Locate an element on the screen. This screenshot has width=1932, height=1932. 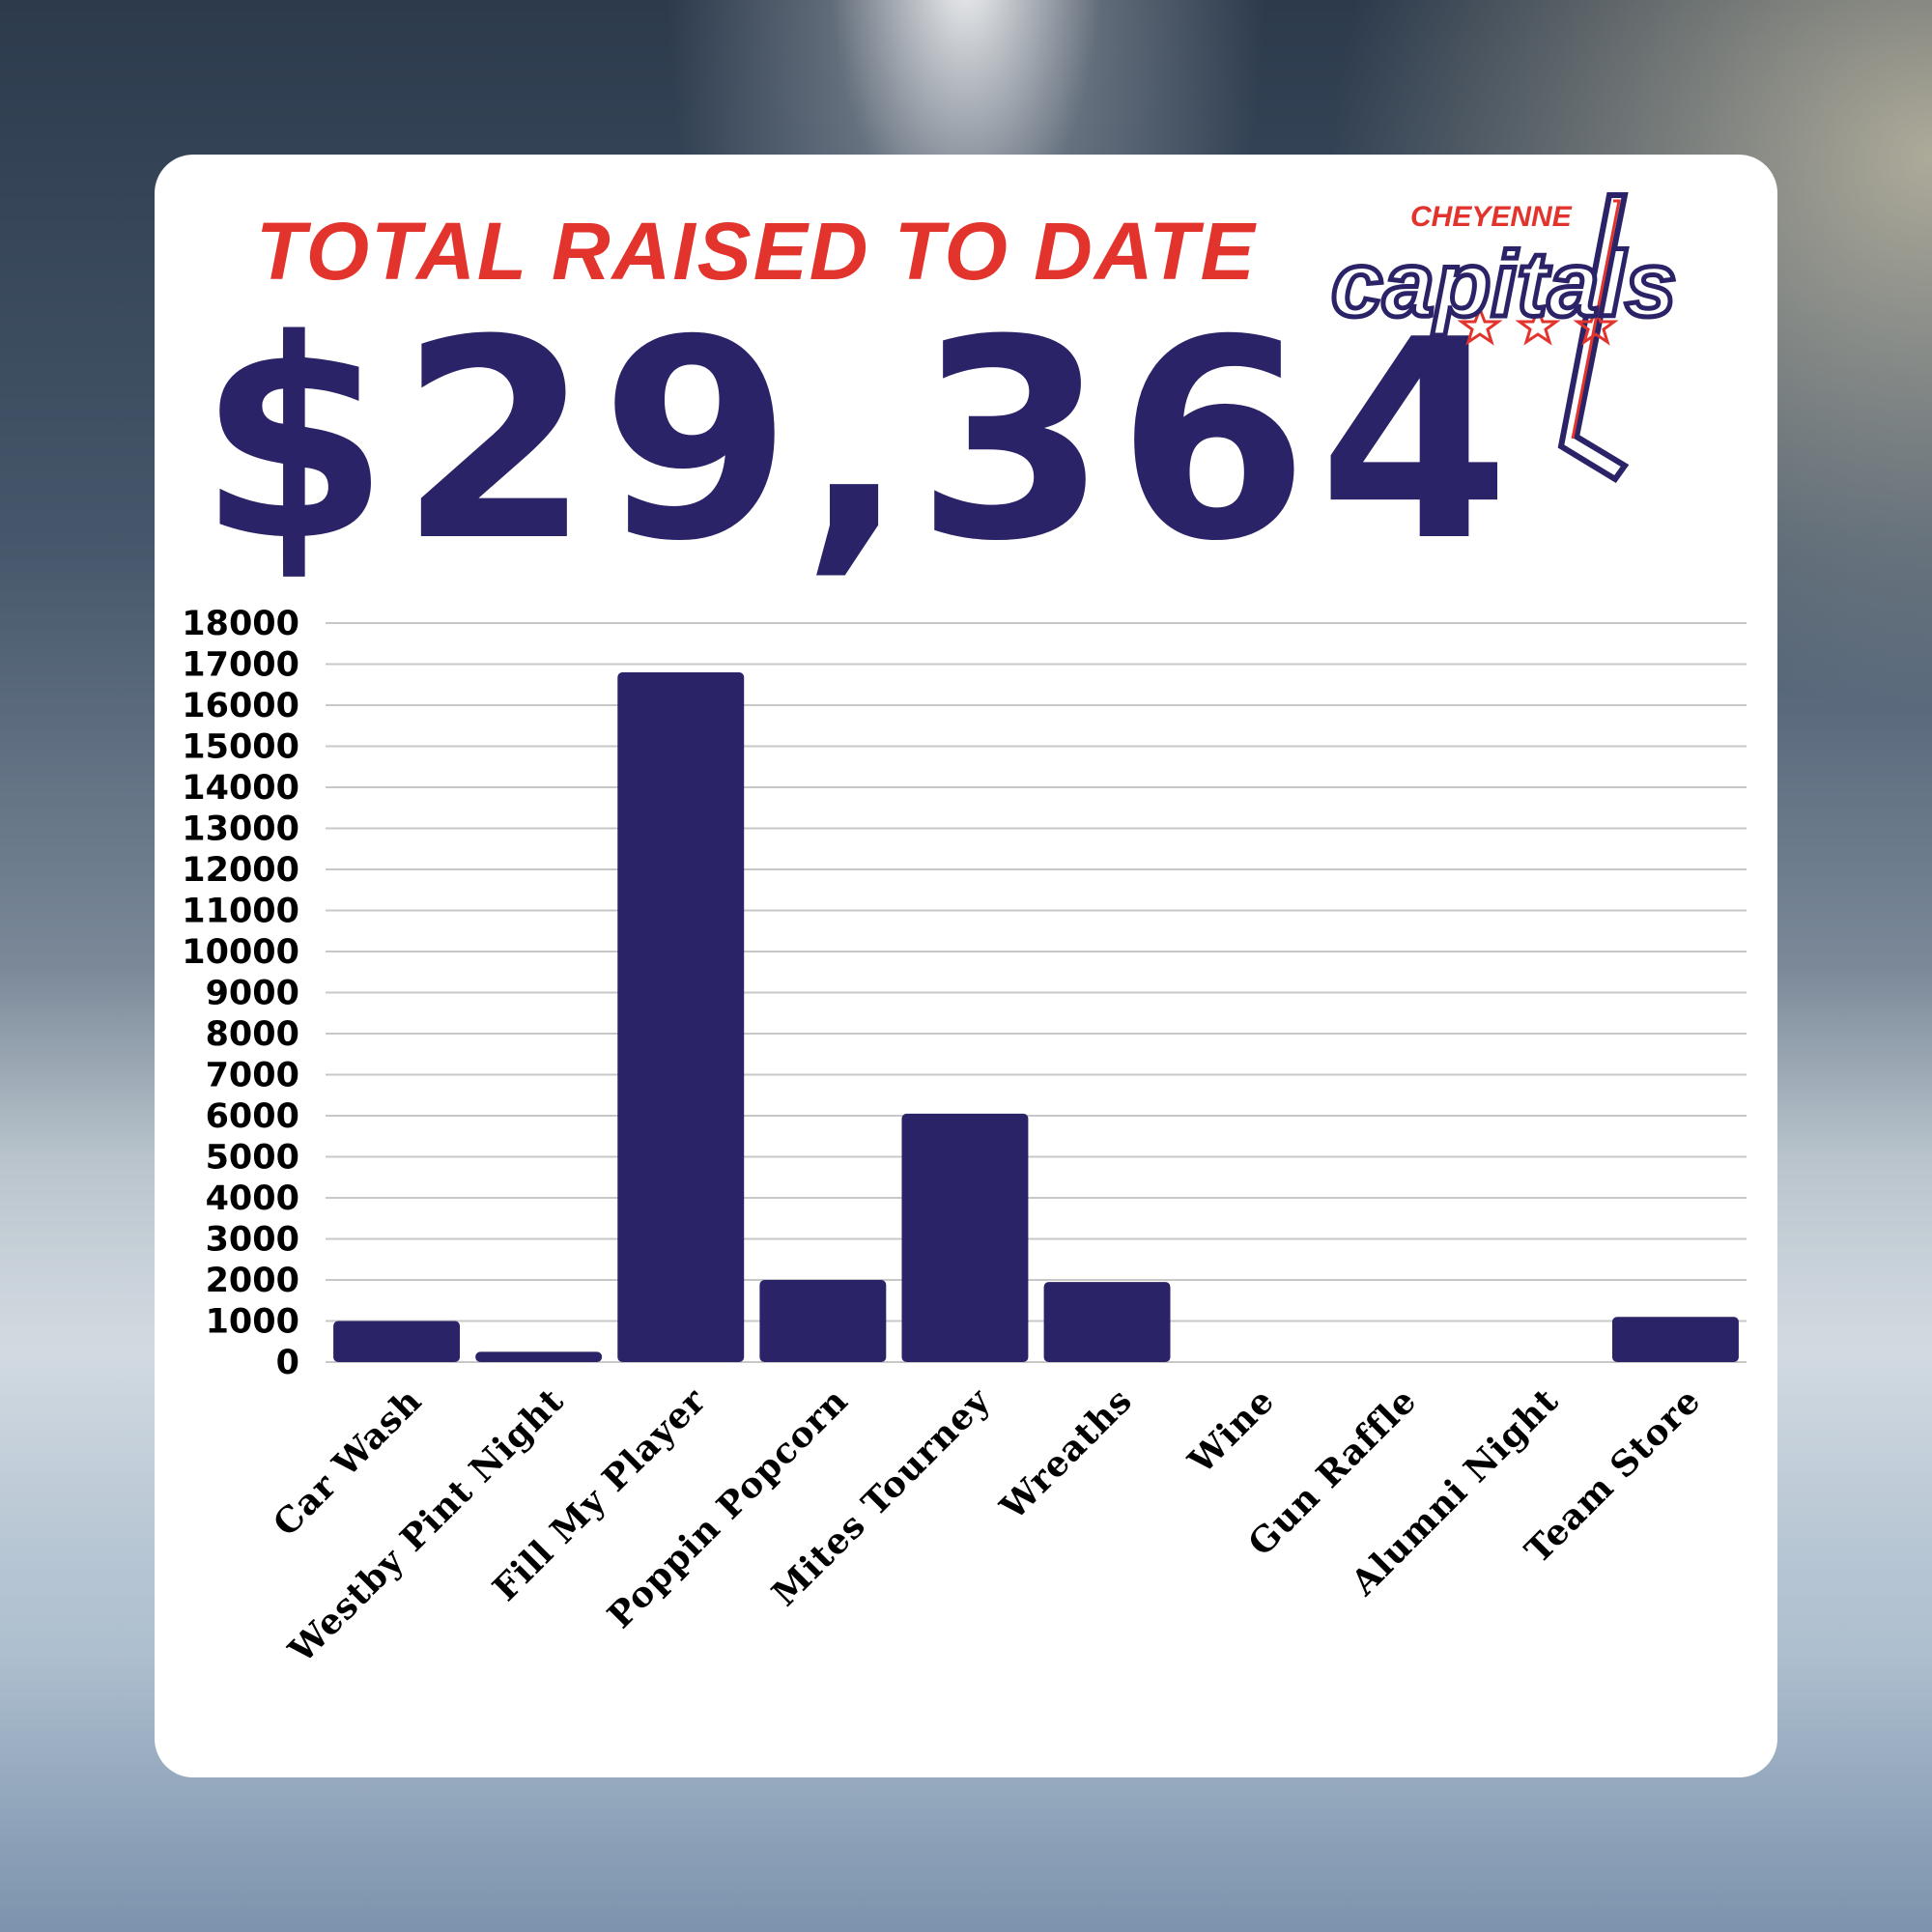
hockey-stick-icon is located at coordinates (1543, 337).